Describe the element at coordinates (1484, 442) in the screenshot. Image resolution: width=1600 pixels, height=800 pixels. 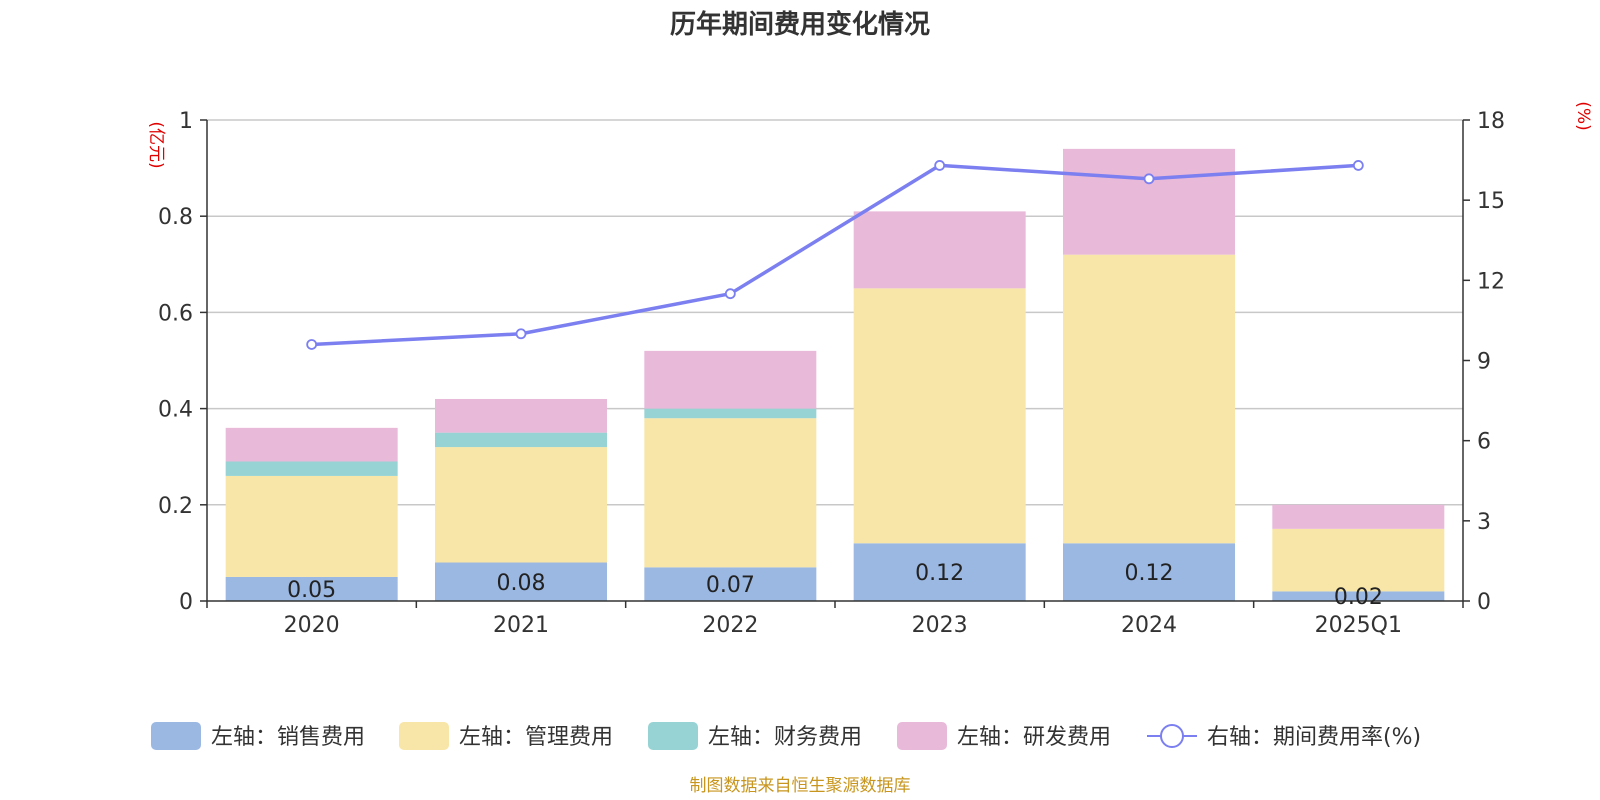
I see `right-axis-tick-label: 6` at that location.